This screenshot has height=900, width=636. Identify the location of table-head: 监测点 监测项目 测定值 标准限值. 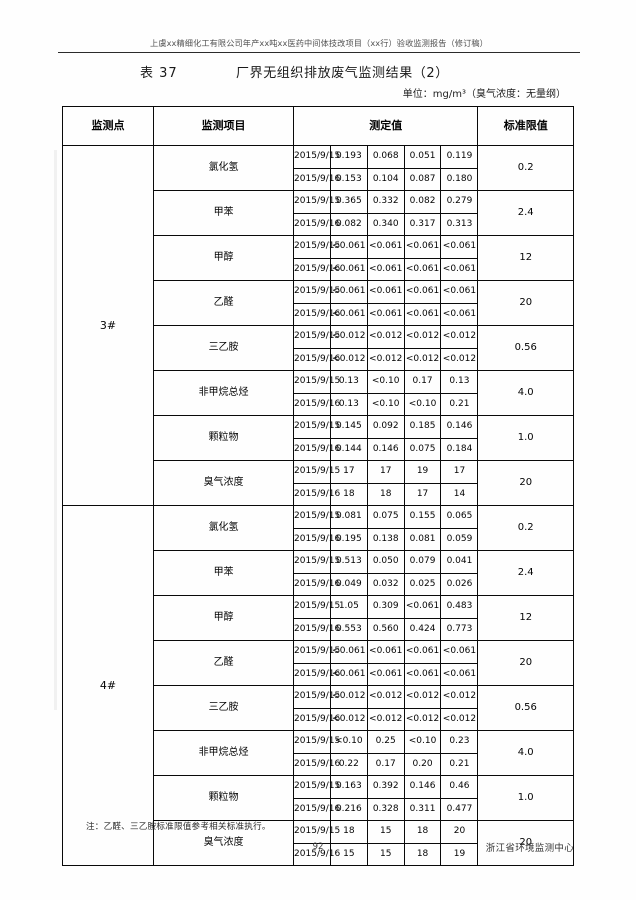
(317, 126).